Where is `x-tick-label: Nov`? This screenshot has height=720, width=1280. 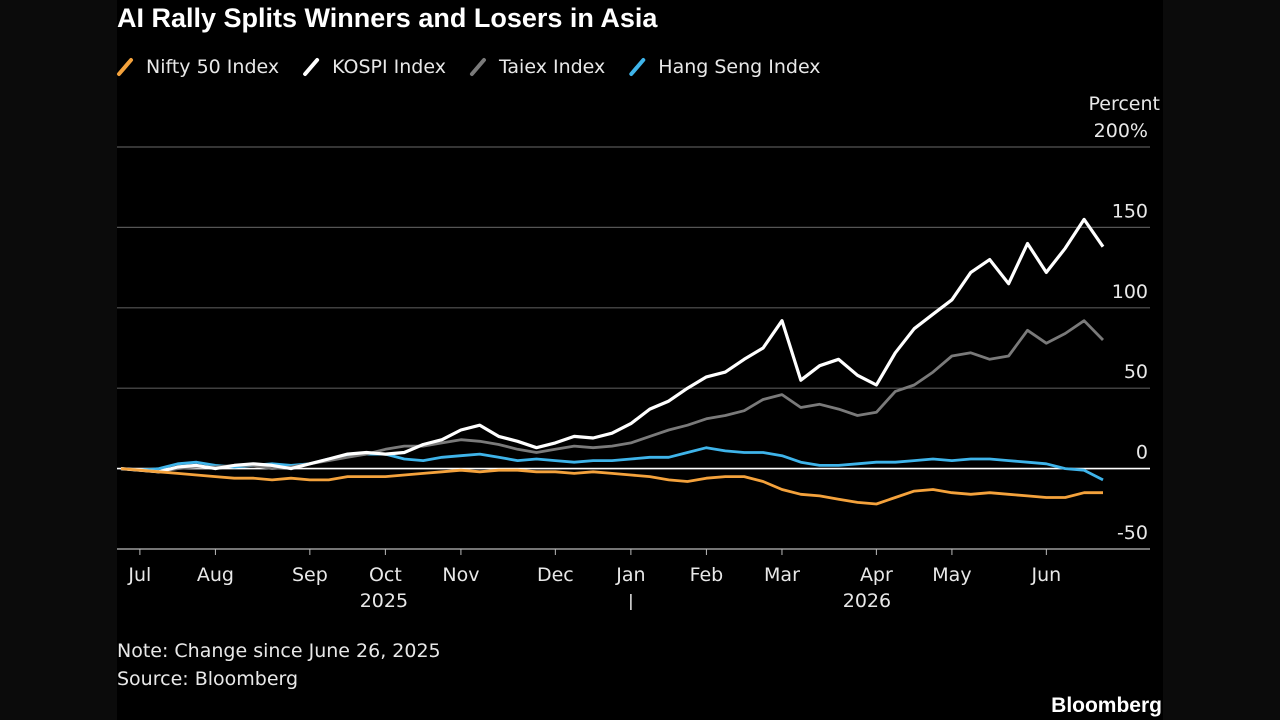
x-tick-label: Nov is located at coordinates (460, 575).